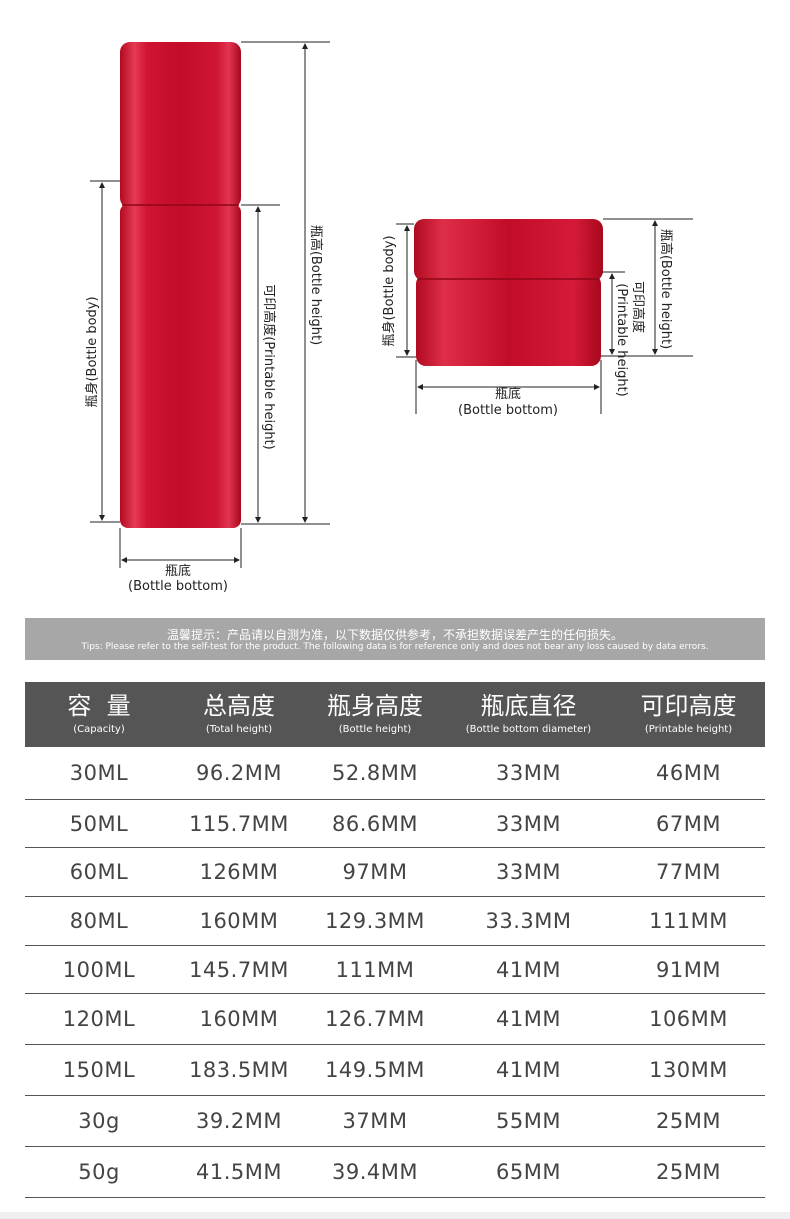  I want to click on cell-capacity: 30g, so click(99, 1121).